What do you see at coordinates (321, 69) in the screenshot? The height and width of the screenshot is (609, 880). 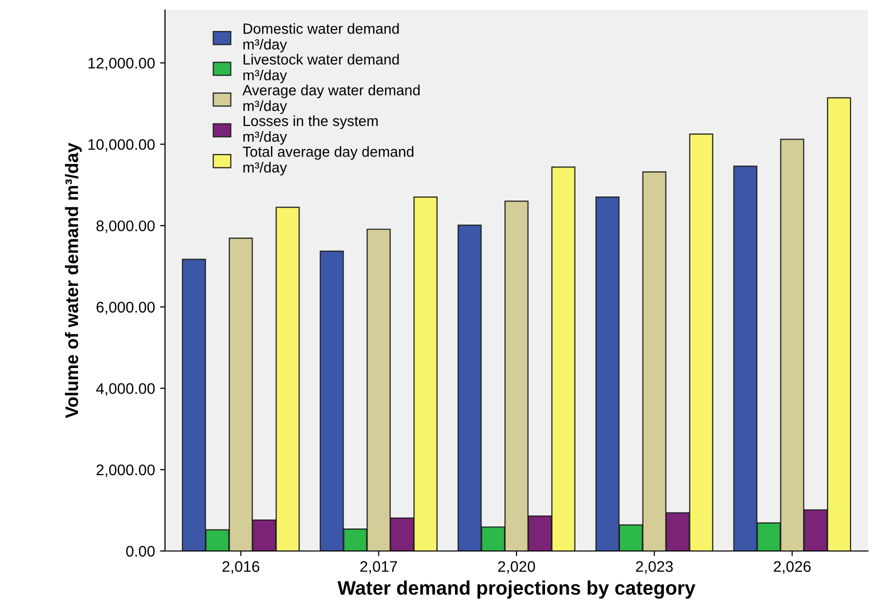 I see `legend-label: Livestock water demand m³/day` at bounding box center [321, 69].